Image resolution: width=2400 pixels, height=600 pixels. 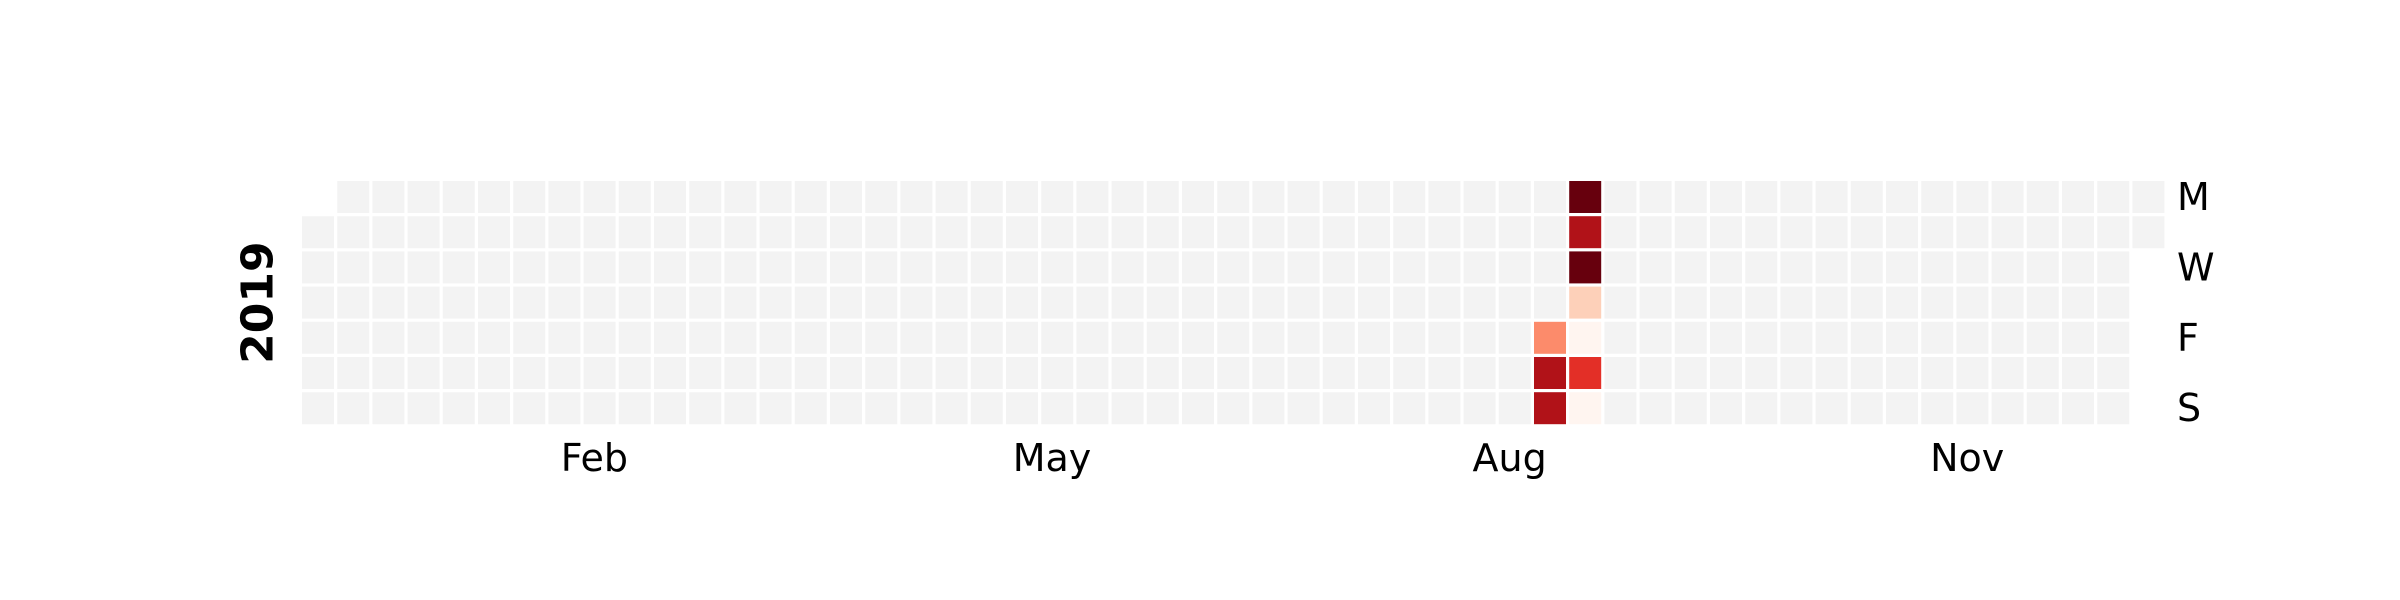 What do you see at coordinates (1585, 408) in the screenshot?
I see `heatmap-cell-active` at bounding box center [1585, 408].